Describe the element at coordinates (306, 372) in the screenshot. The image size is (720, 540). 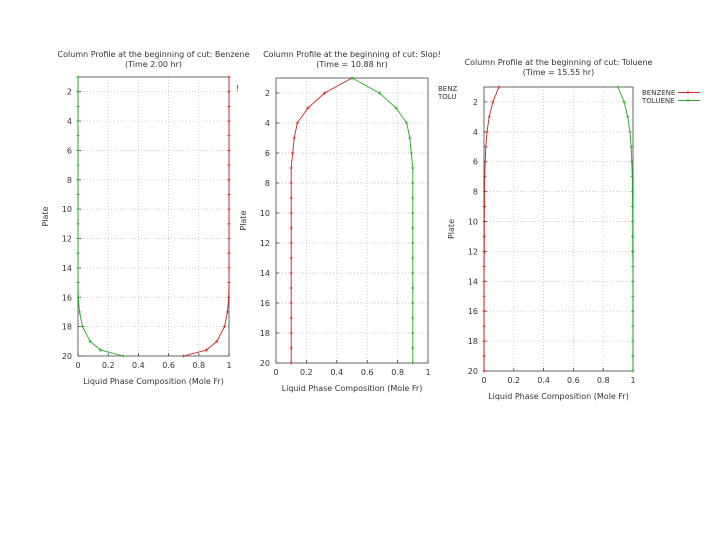
I see `x-tick-label: 0.2` at that location.